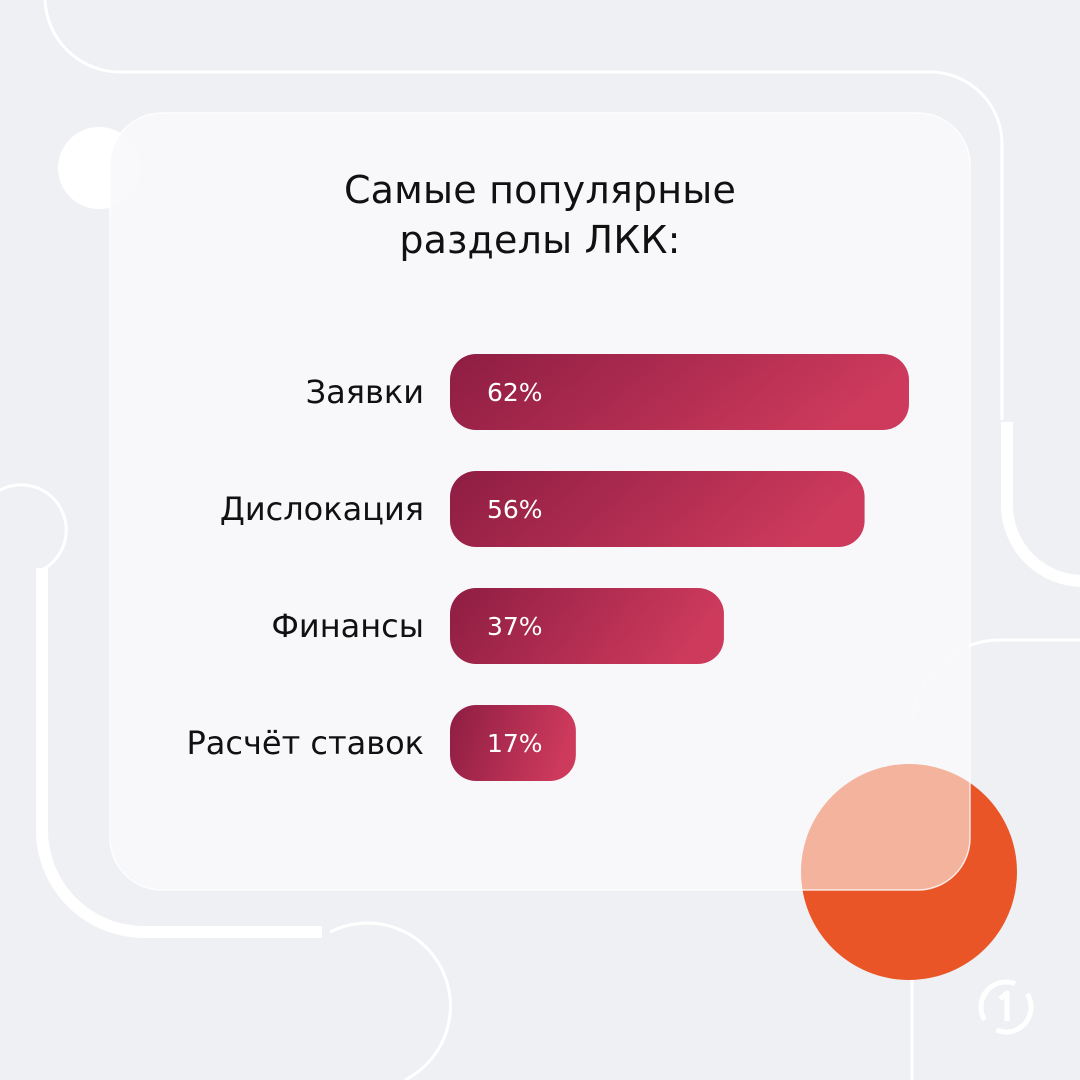 The height and width of the screenshot is (1080, 1080). Describe the element at coordinates (515, 509) in the screenshot. I see `value-label: 56%` at that location.